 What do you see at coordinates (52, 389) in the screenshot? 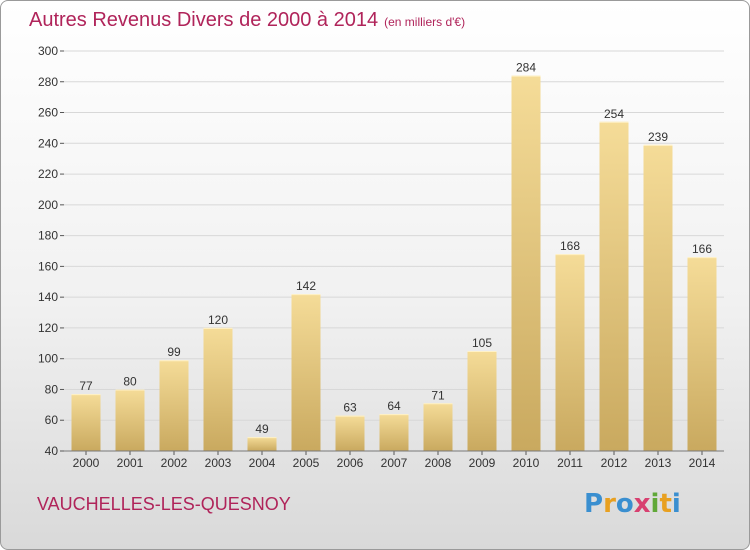
I see `y-tick-label: 80` at bounding box center [52, 389].